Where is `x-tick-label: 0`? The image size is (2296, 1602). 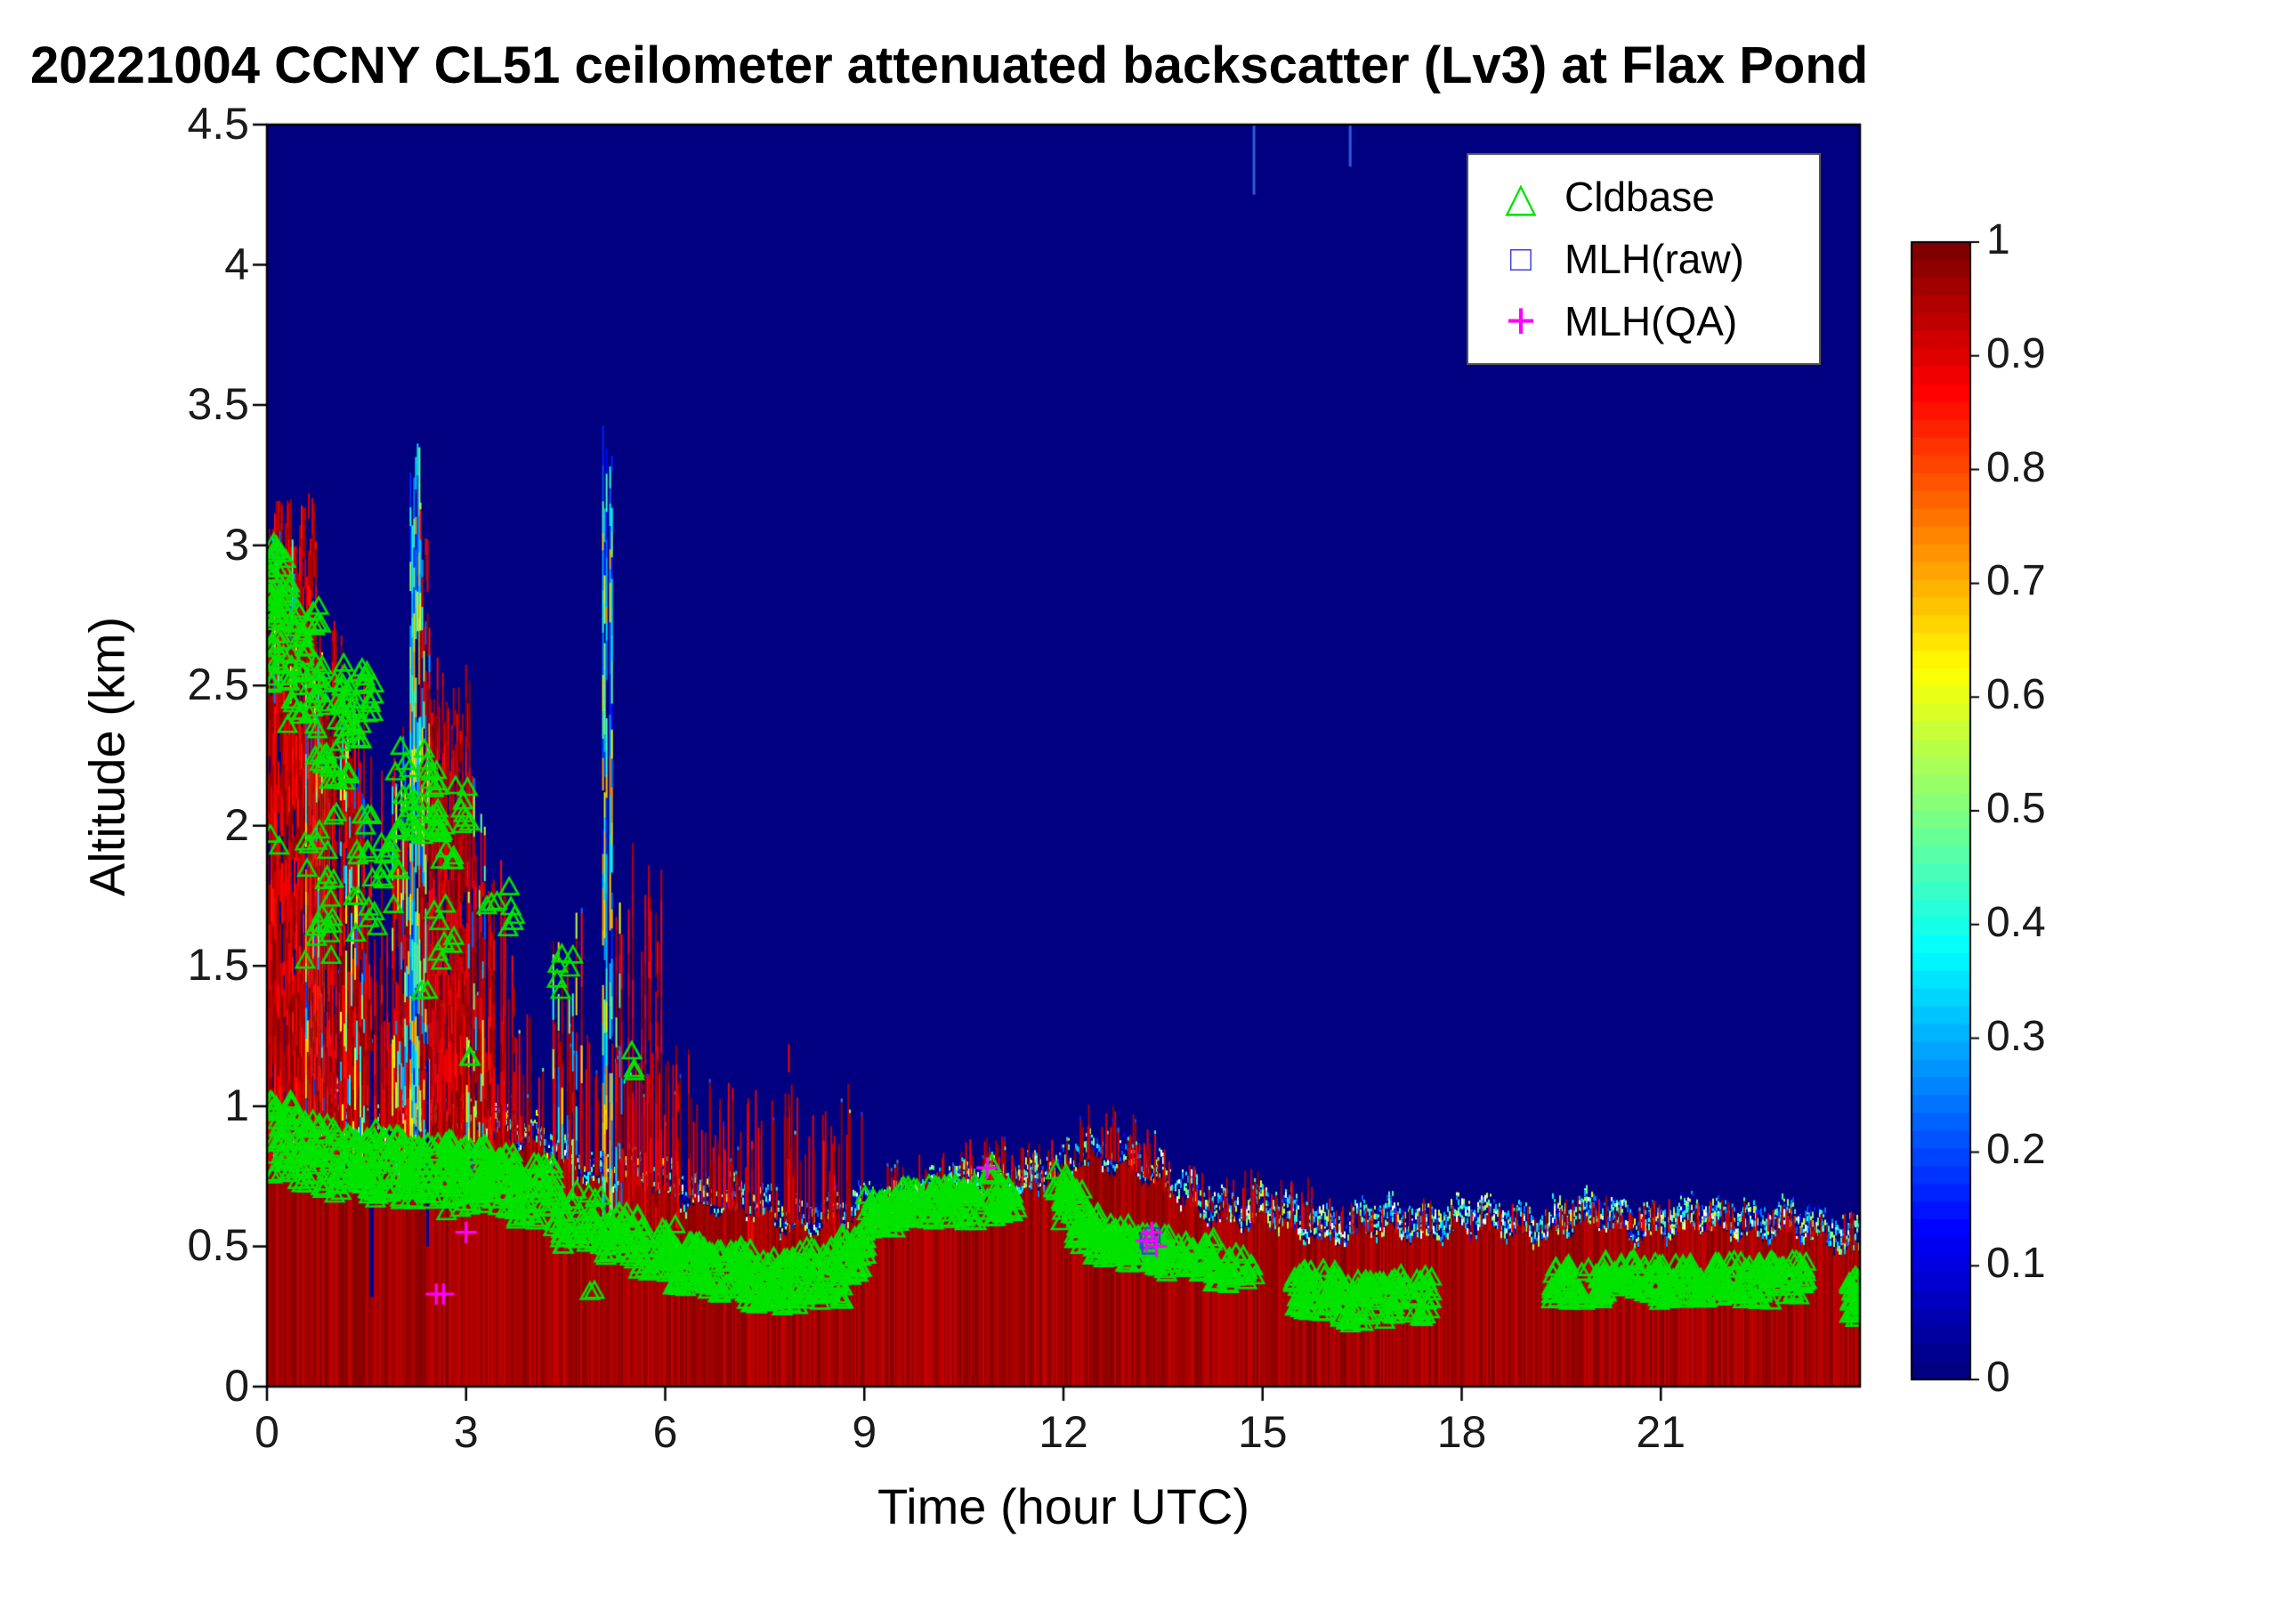 x-tick-label: 0 is located at coordinates (267, 1432).